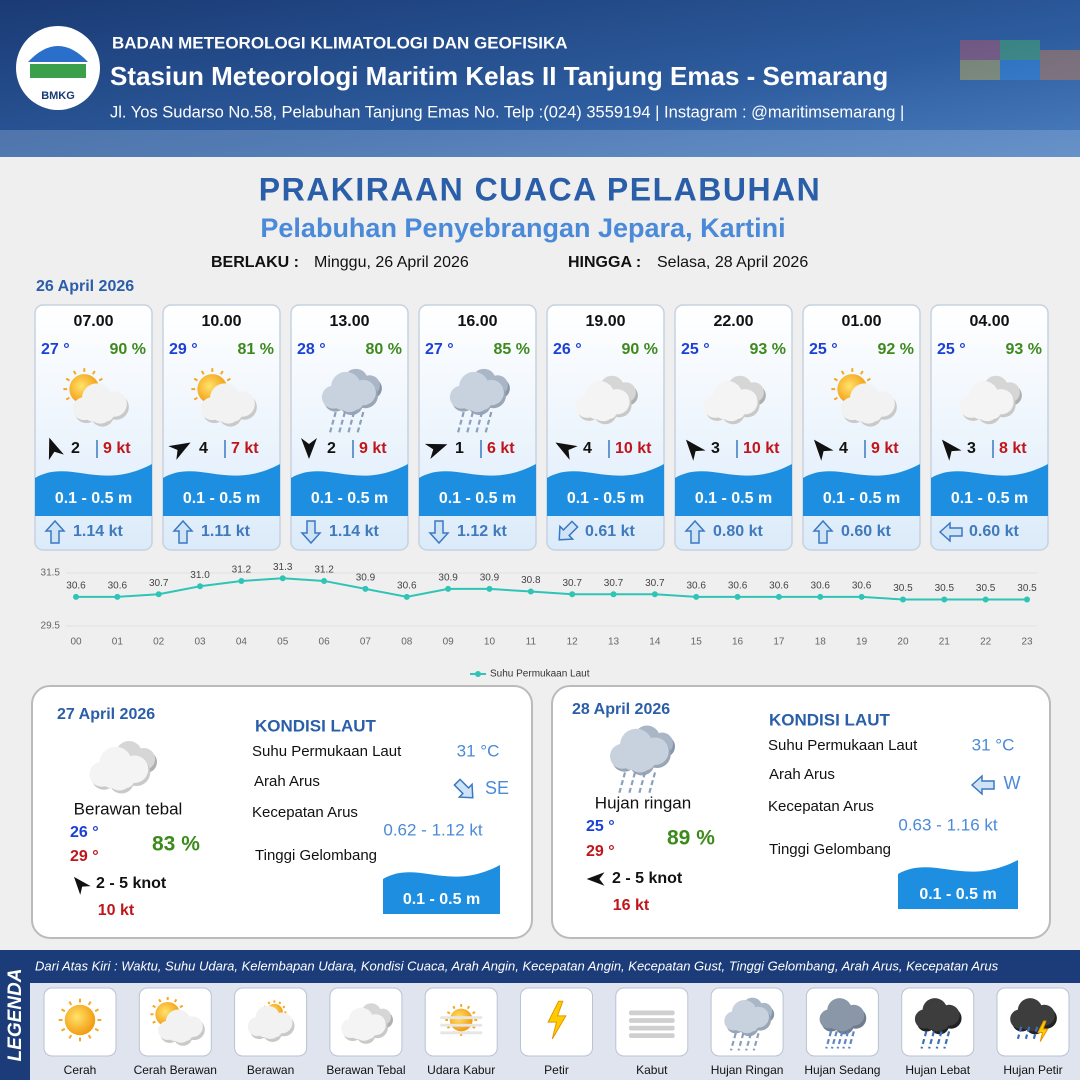  I want to click on subtitle: Pelabuhan Penyebrangan Jepara, Kartini, so click(522, 228).